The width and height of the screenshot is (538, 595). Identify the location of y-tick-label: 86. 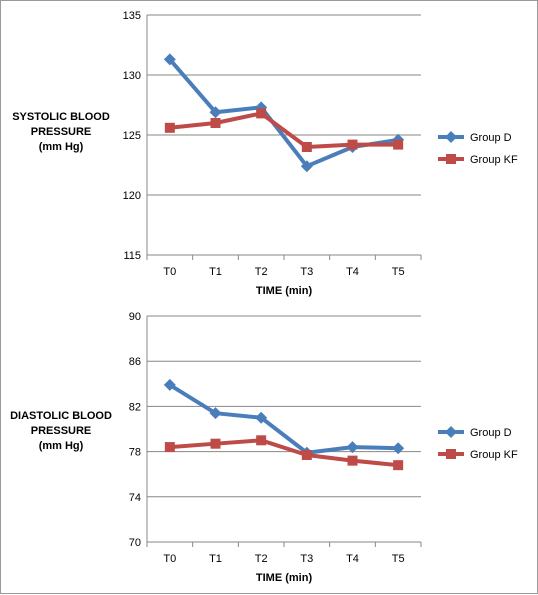
(135, 362).